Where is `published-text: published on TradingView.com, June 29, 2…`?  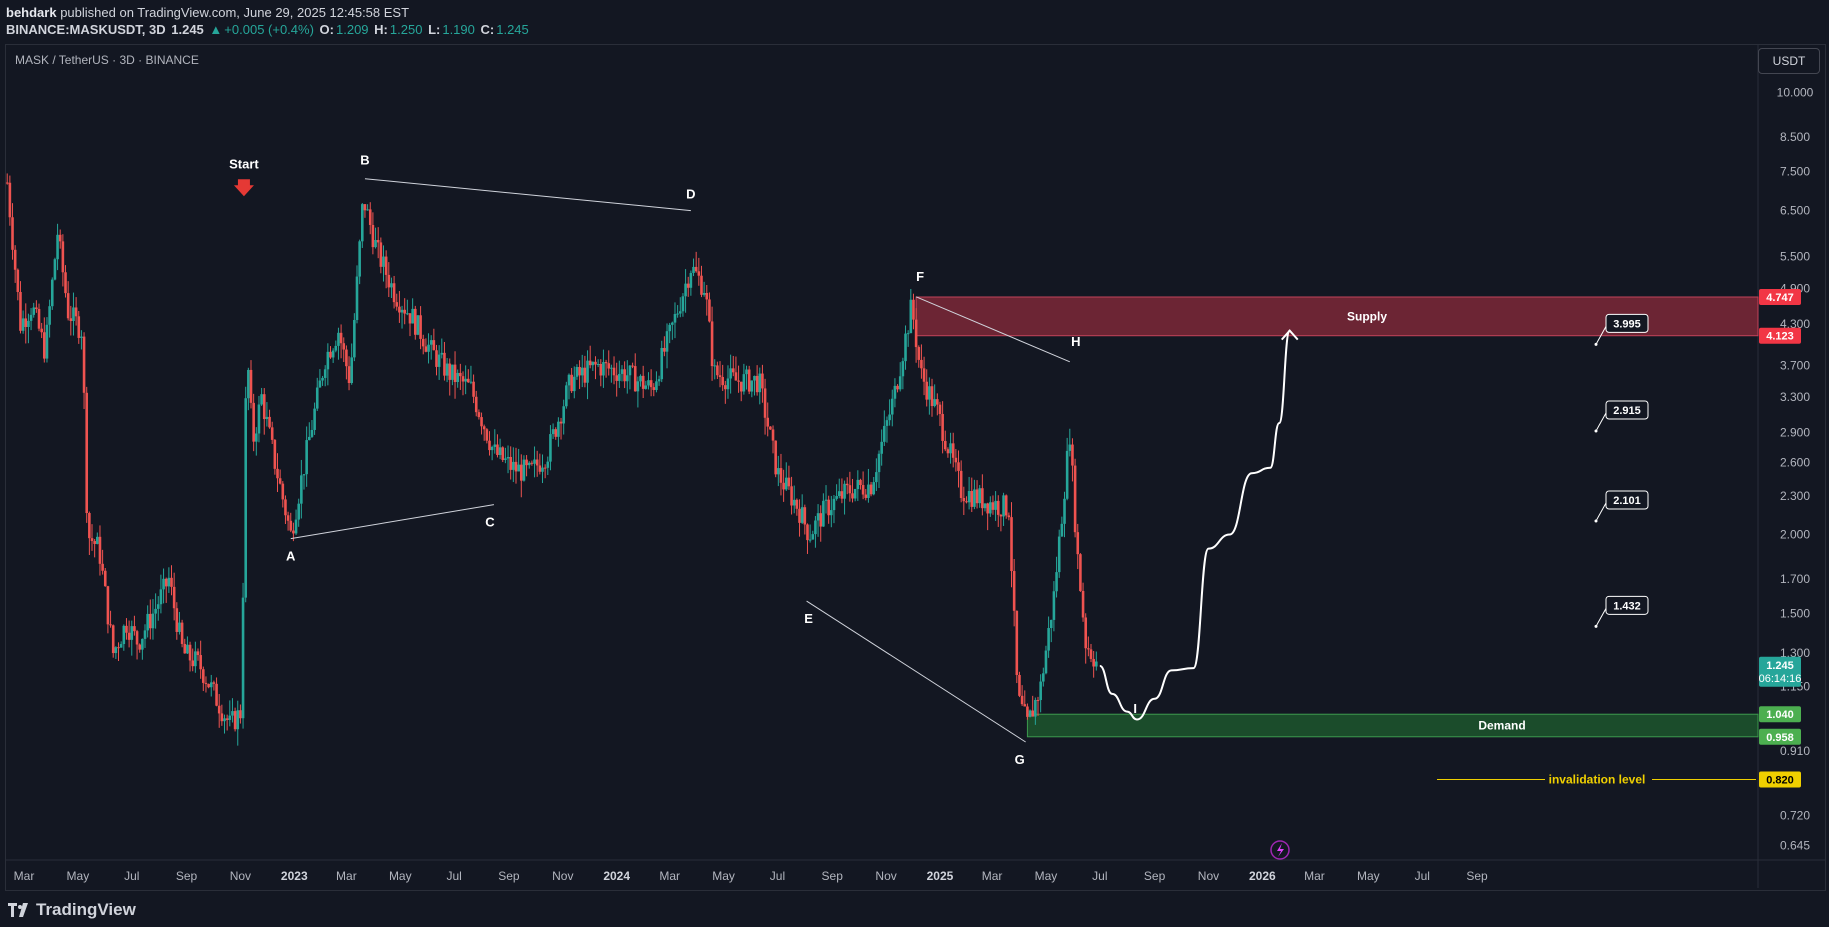
published-text: published on TradingView.com, June 29, 2… is located at coordinates (235, 12).